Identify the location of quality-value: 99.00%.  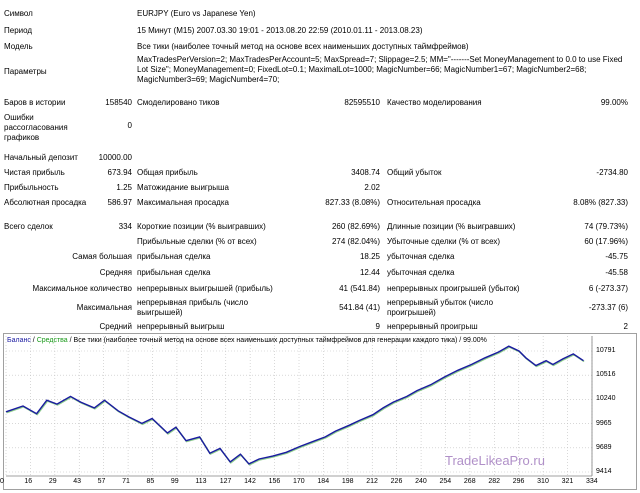
(614, 102).